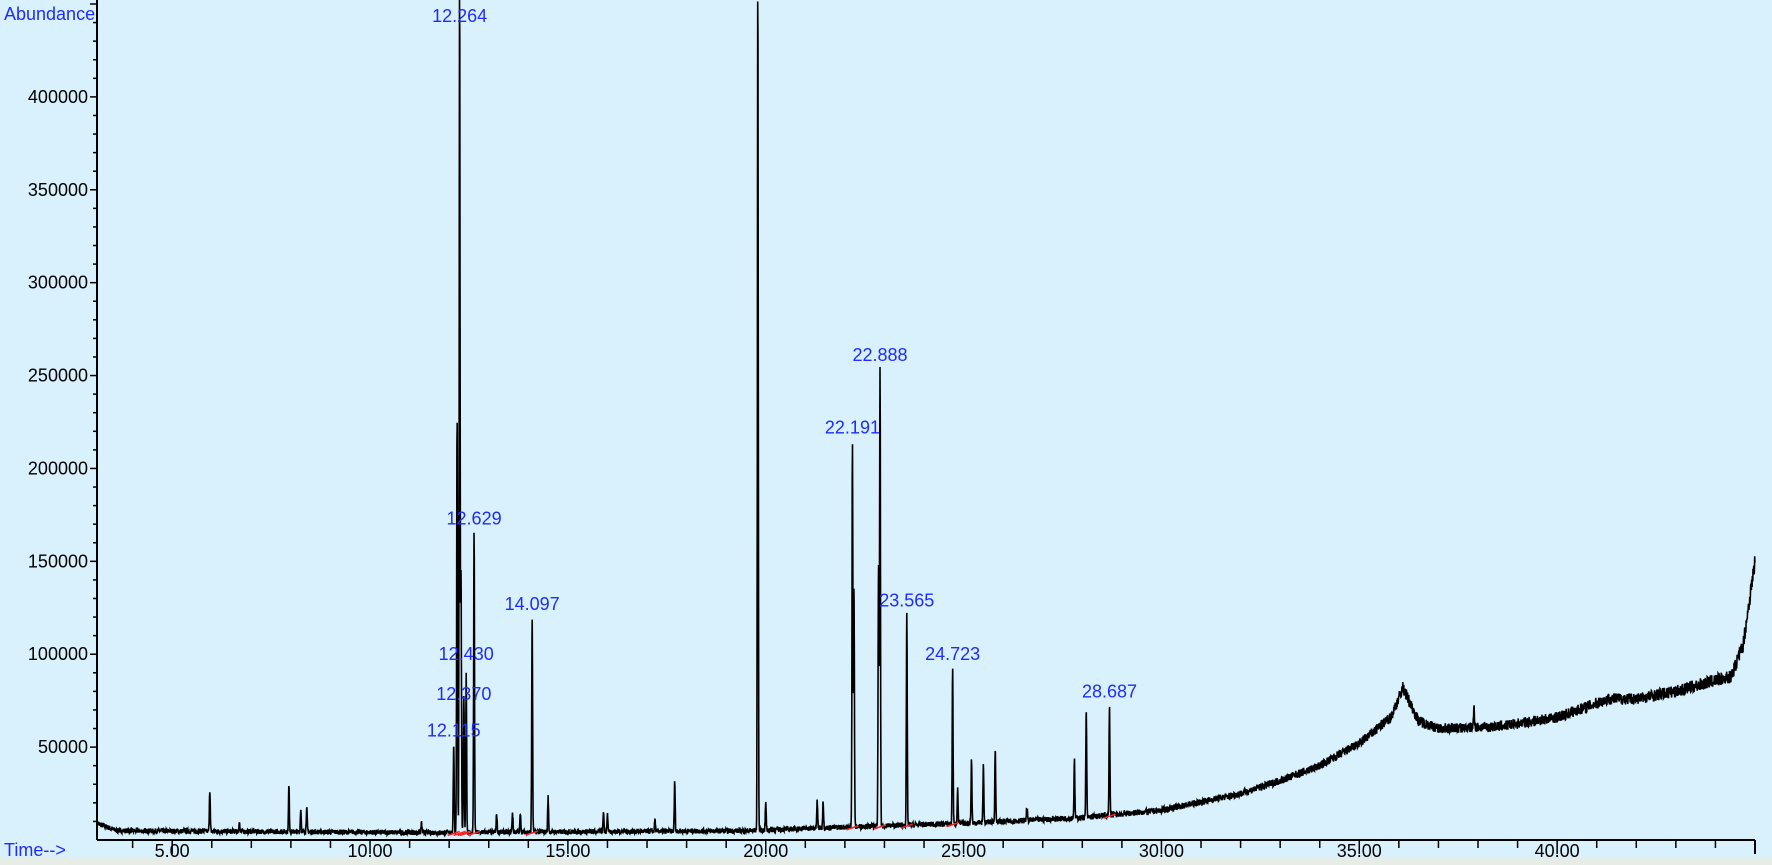  Describe the element at coordinates (963, 851) in the screenshot. I see `x-tick-label: 25.00` at that location.